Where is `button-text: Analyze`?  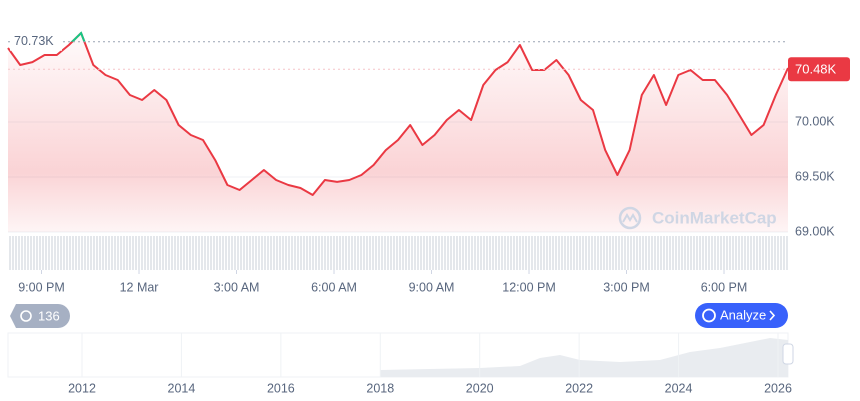 button-text: Analyze is located at coordinates (743, 314).